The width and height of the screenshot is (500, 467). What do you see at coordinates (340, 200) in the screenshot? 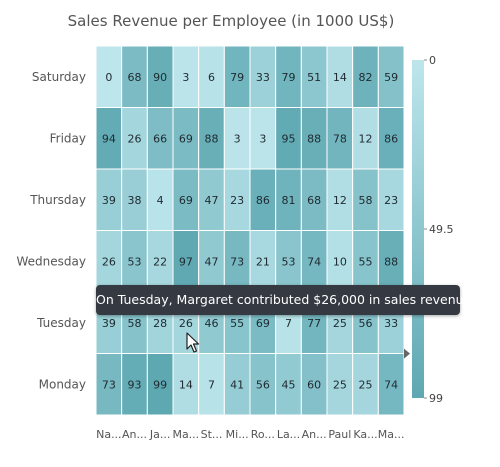
I see `cell-value-label: 12` at bounding box center [340, 200].